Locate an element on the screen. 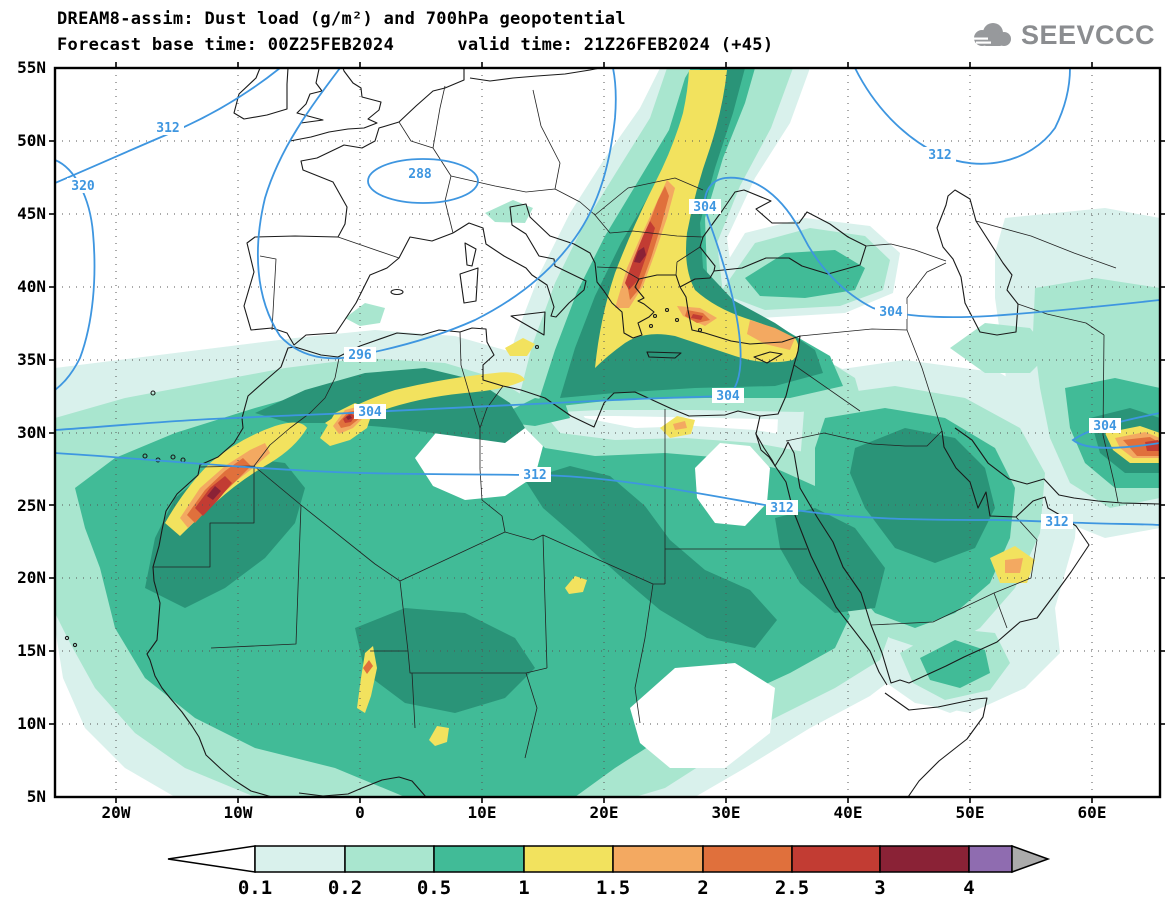  lat-label: 40N is located at coordinates (31, 286).